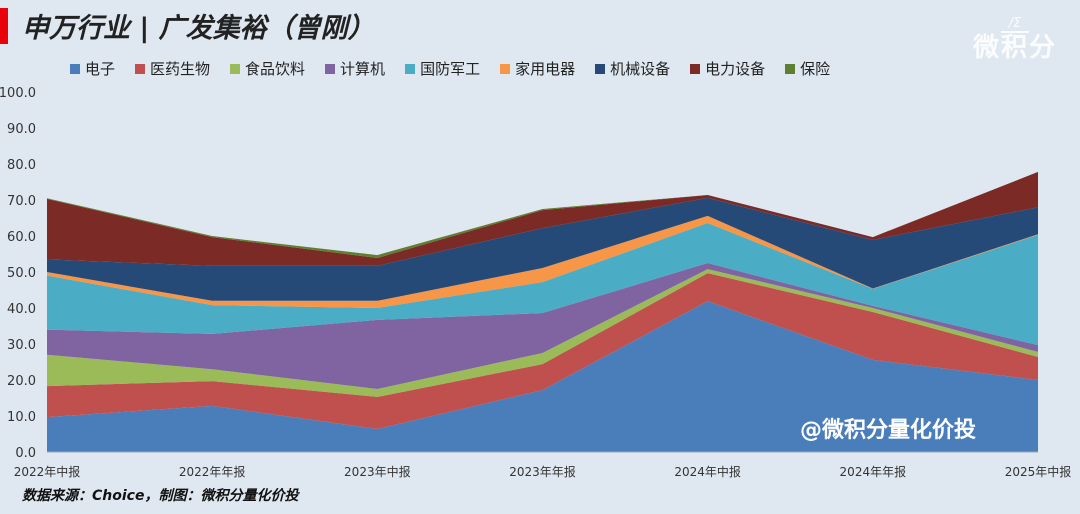  I want to click on legend-label: 国防军工, so click(450, 69).